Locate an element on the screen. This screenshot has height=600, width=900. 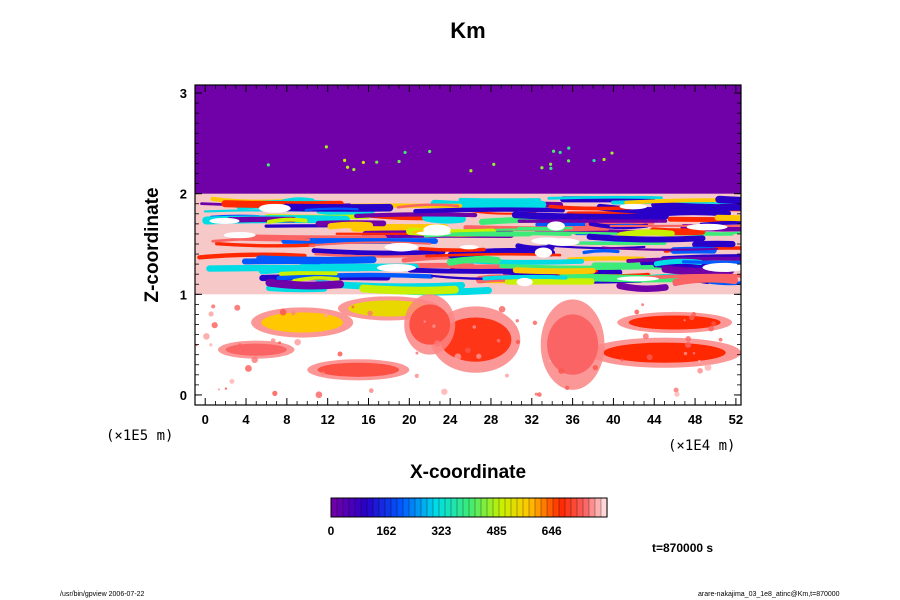
y-tick-label: 3 is located at coordinates (183, 93).